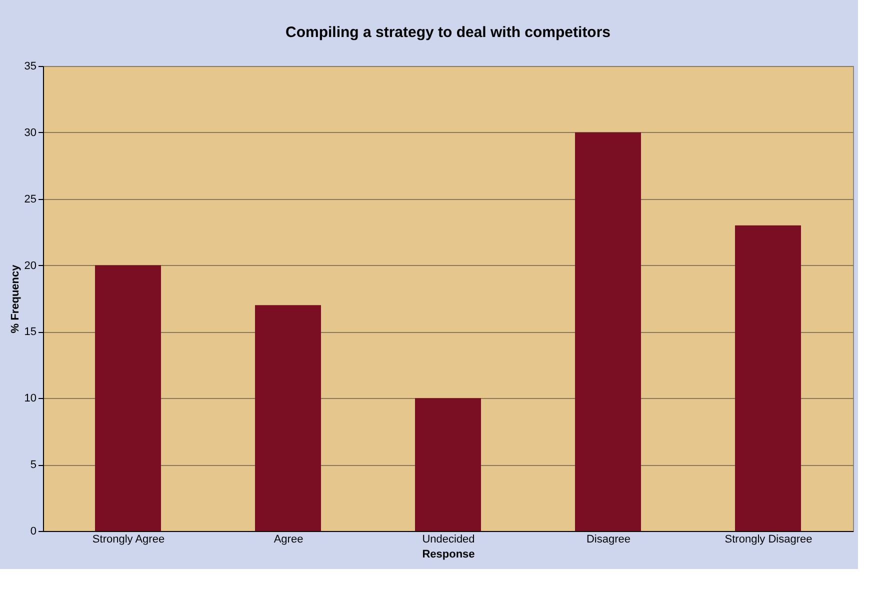  I want to click on y-tick-label: 5, so click(33, 465).